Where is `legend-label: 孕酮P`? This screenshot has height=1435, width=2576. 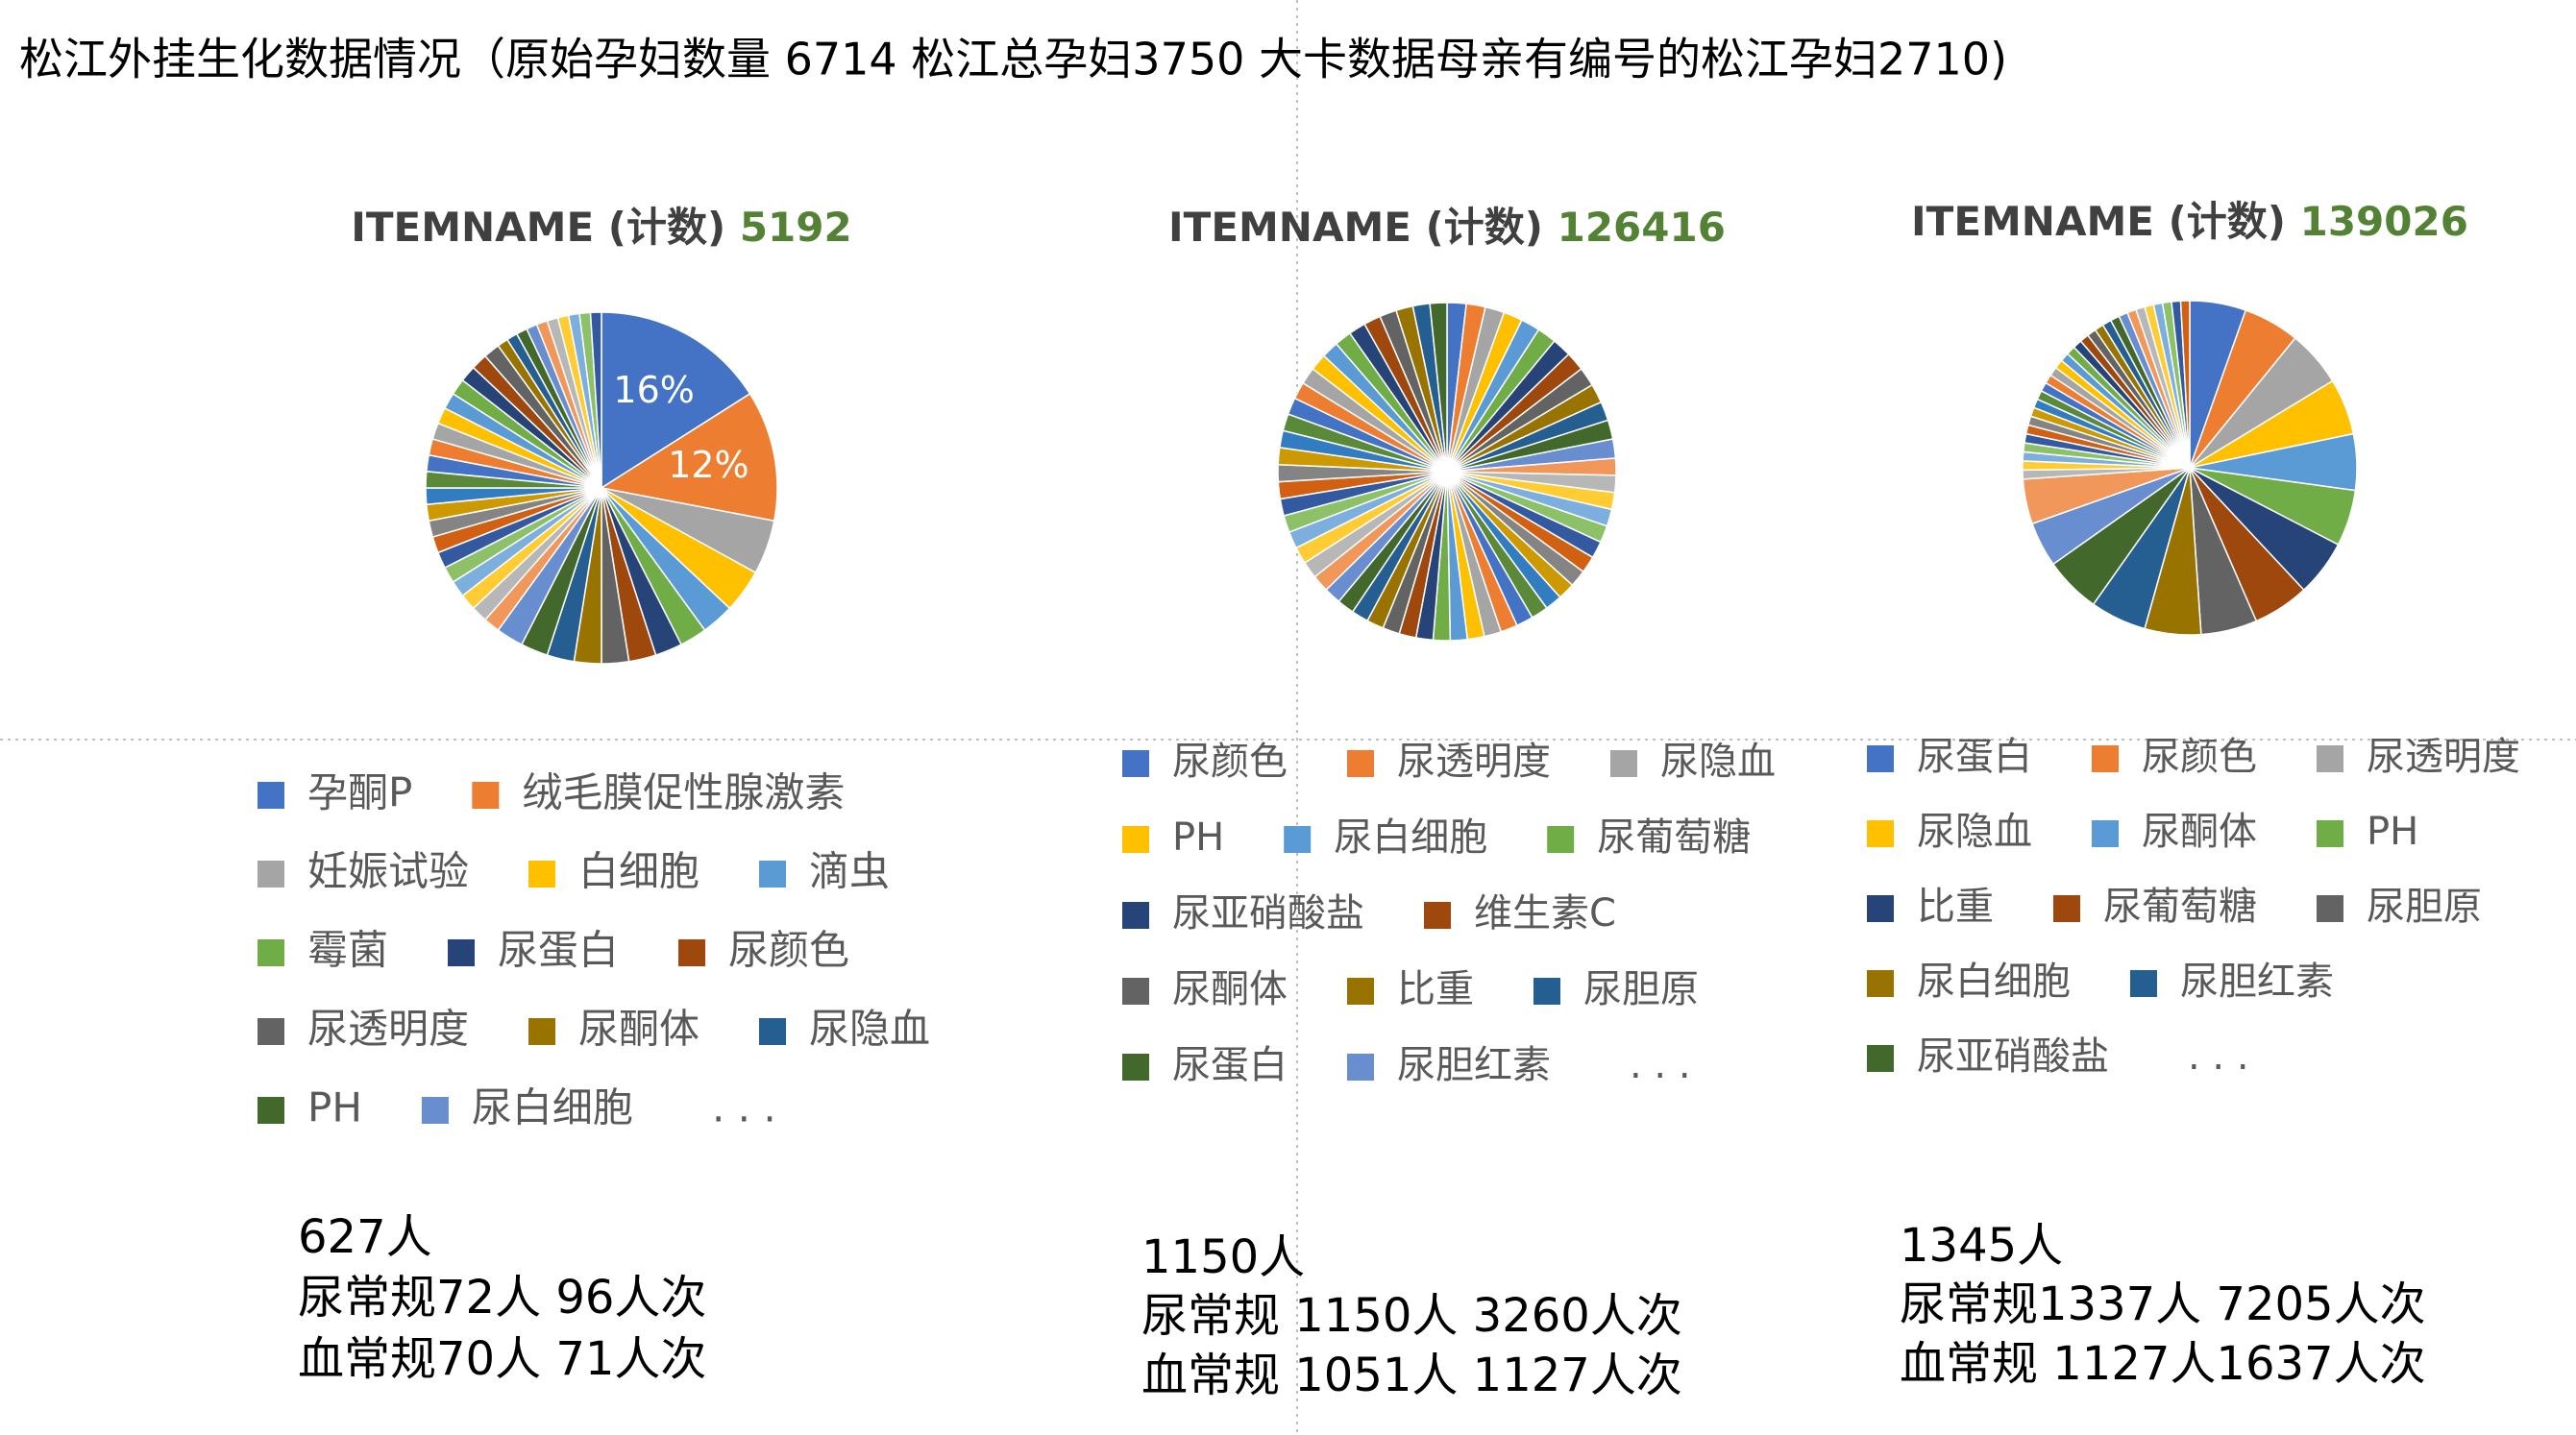
legend-label: 孕酮P is located at coordinates (359, 792).